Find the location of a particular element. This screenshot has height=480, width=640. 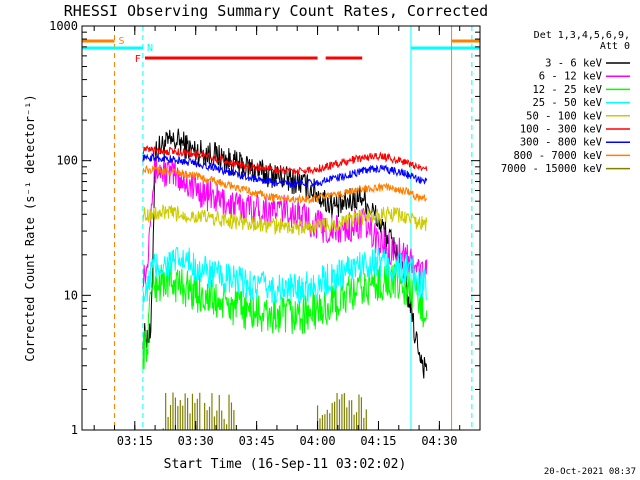

legend-header-line: Att 0 is located at coordinates (615, 46).